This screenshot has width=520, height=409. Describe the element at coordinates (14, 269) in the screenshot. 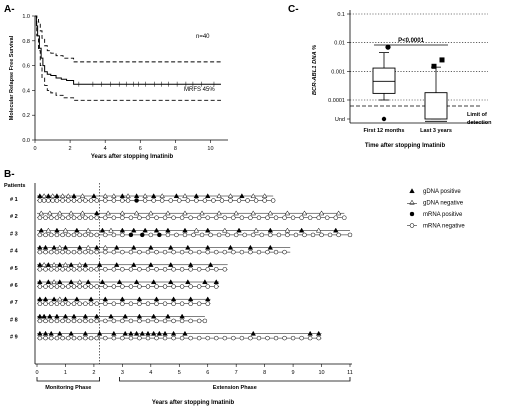

I see `patient-label: # 5` at that location.